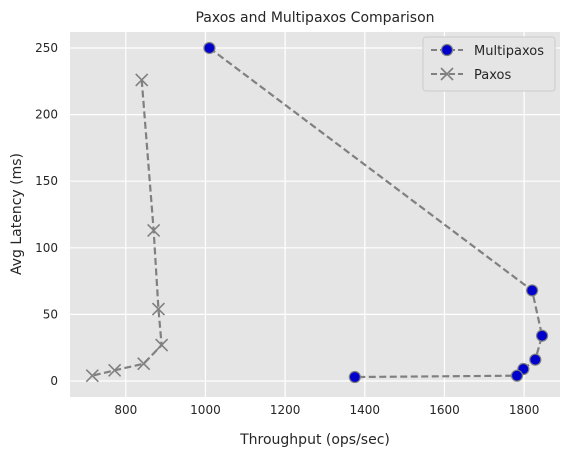  I want to click on legend-marker-multipaxos, so click(447, 50).